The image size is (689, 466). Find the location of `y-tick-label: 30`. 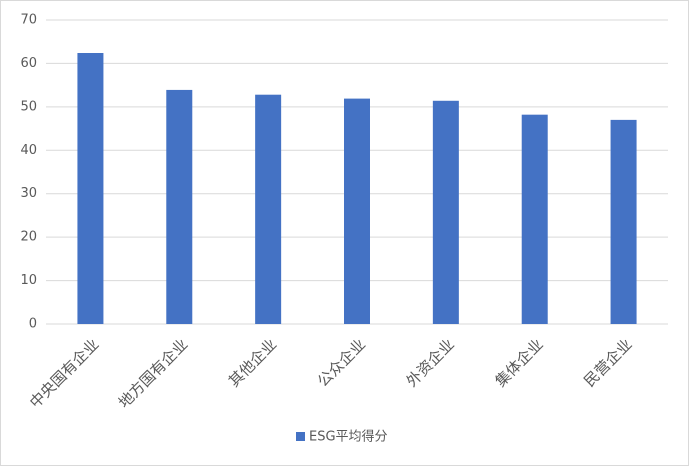

y-tick-label: 30 is located at coordinates (28, 193).